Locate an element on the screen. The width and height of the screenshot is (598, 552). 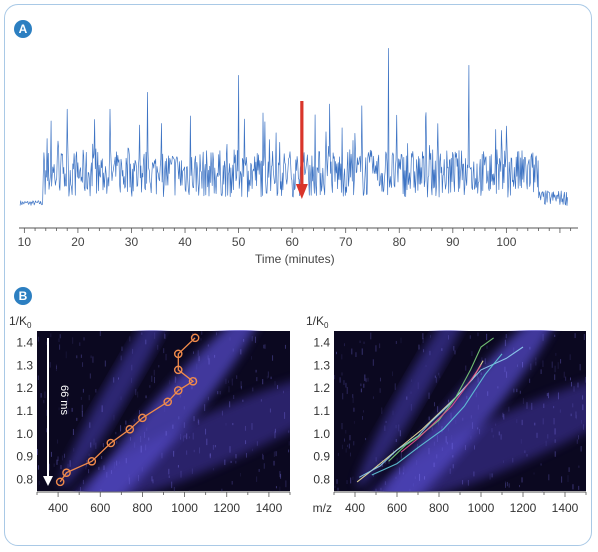
x-tick-label: 60 is located at coordinates (292, 242).